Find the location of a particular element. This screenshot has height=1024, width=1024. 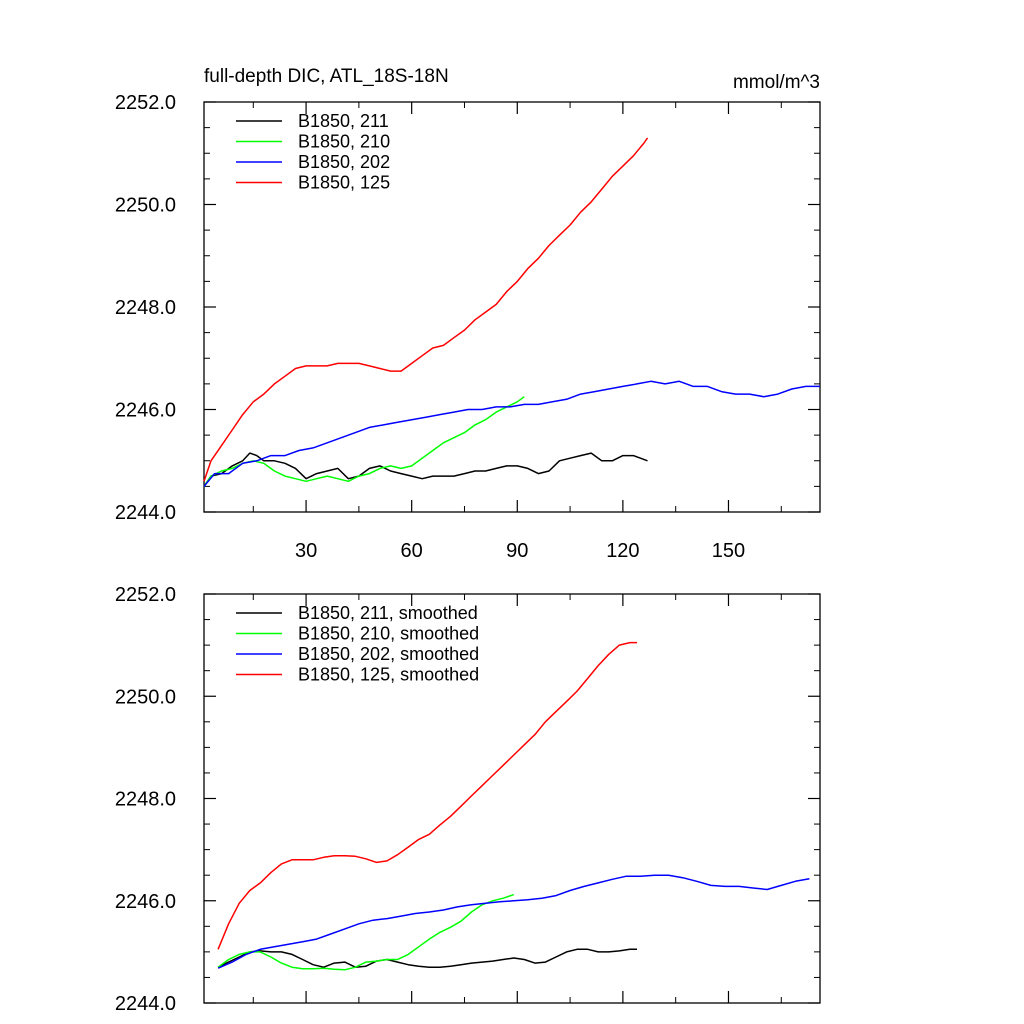

legend-entry: B1850, 125, smoothed is located at coordinates (388, 675).